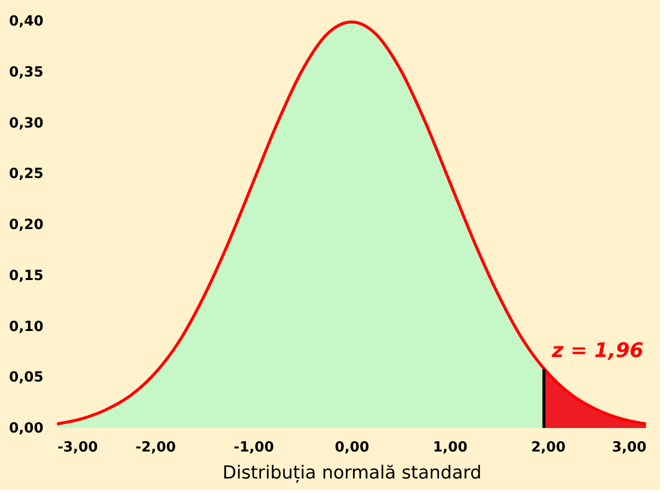 The width and height of the screenshot is (664, 493). I want to click on x-tick-label: -3,00, so click(78, 448).